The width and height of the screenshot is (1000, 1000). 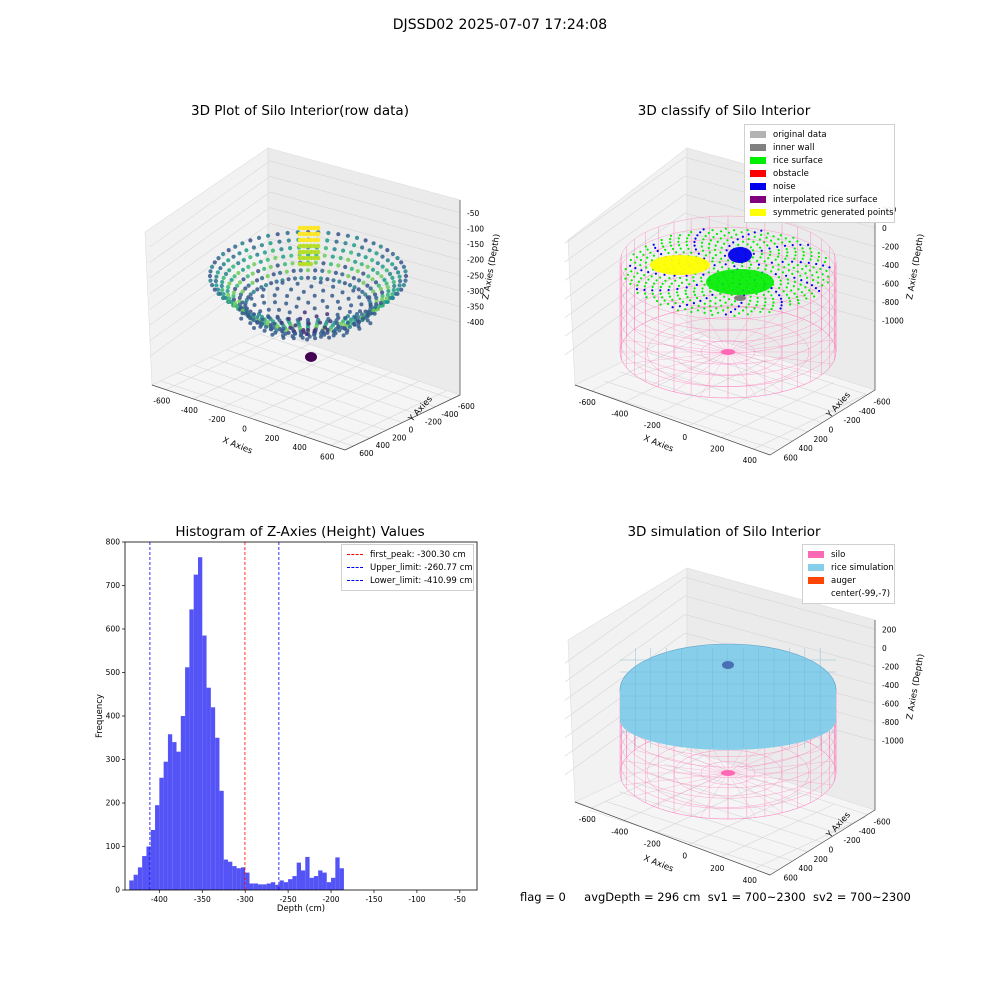 What do you see at coordinates (884, 648) in the screenshot?
I see `sim-z-tick-label: 0` at bounding box center [884, 648].